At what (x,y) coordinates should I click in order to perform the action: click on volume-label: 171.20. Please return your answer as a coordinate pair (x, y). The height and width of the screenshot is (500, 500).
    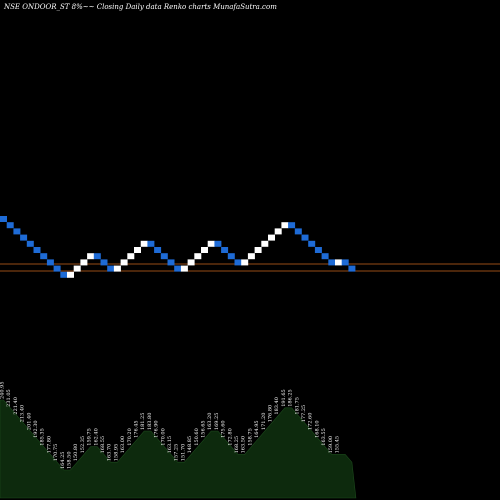
    Looking at the image, I should click on (264, 422).